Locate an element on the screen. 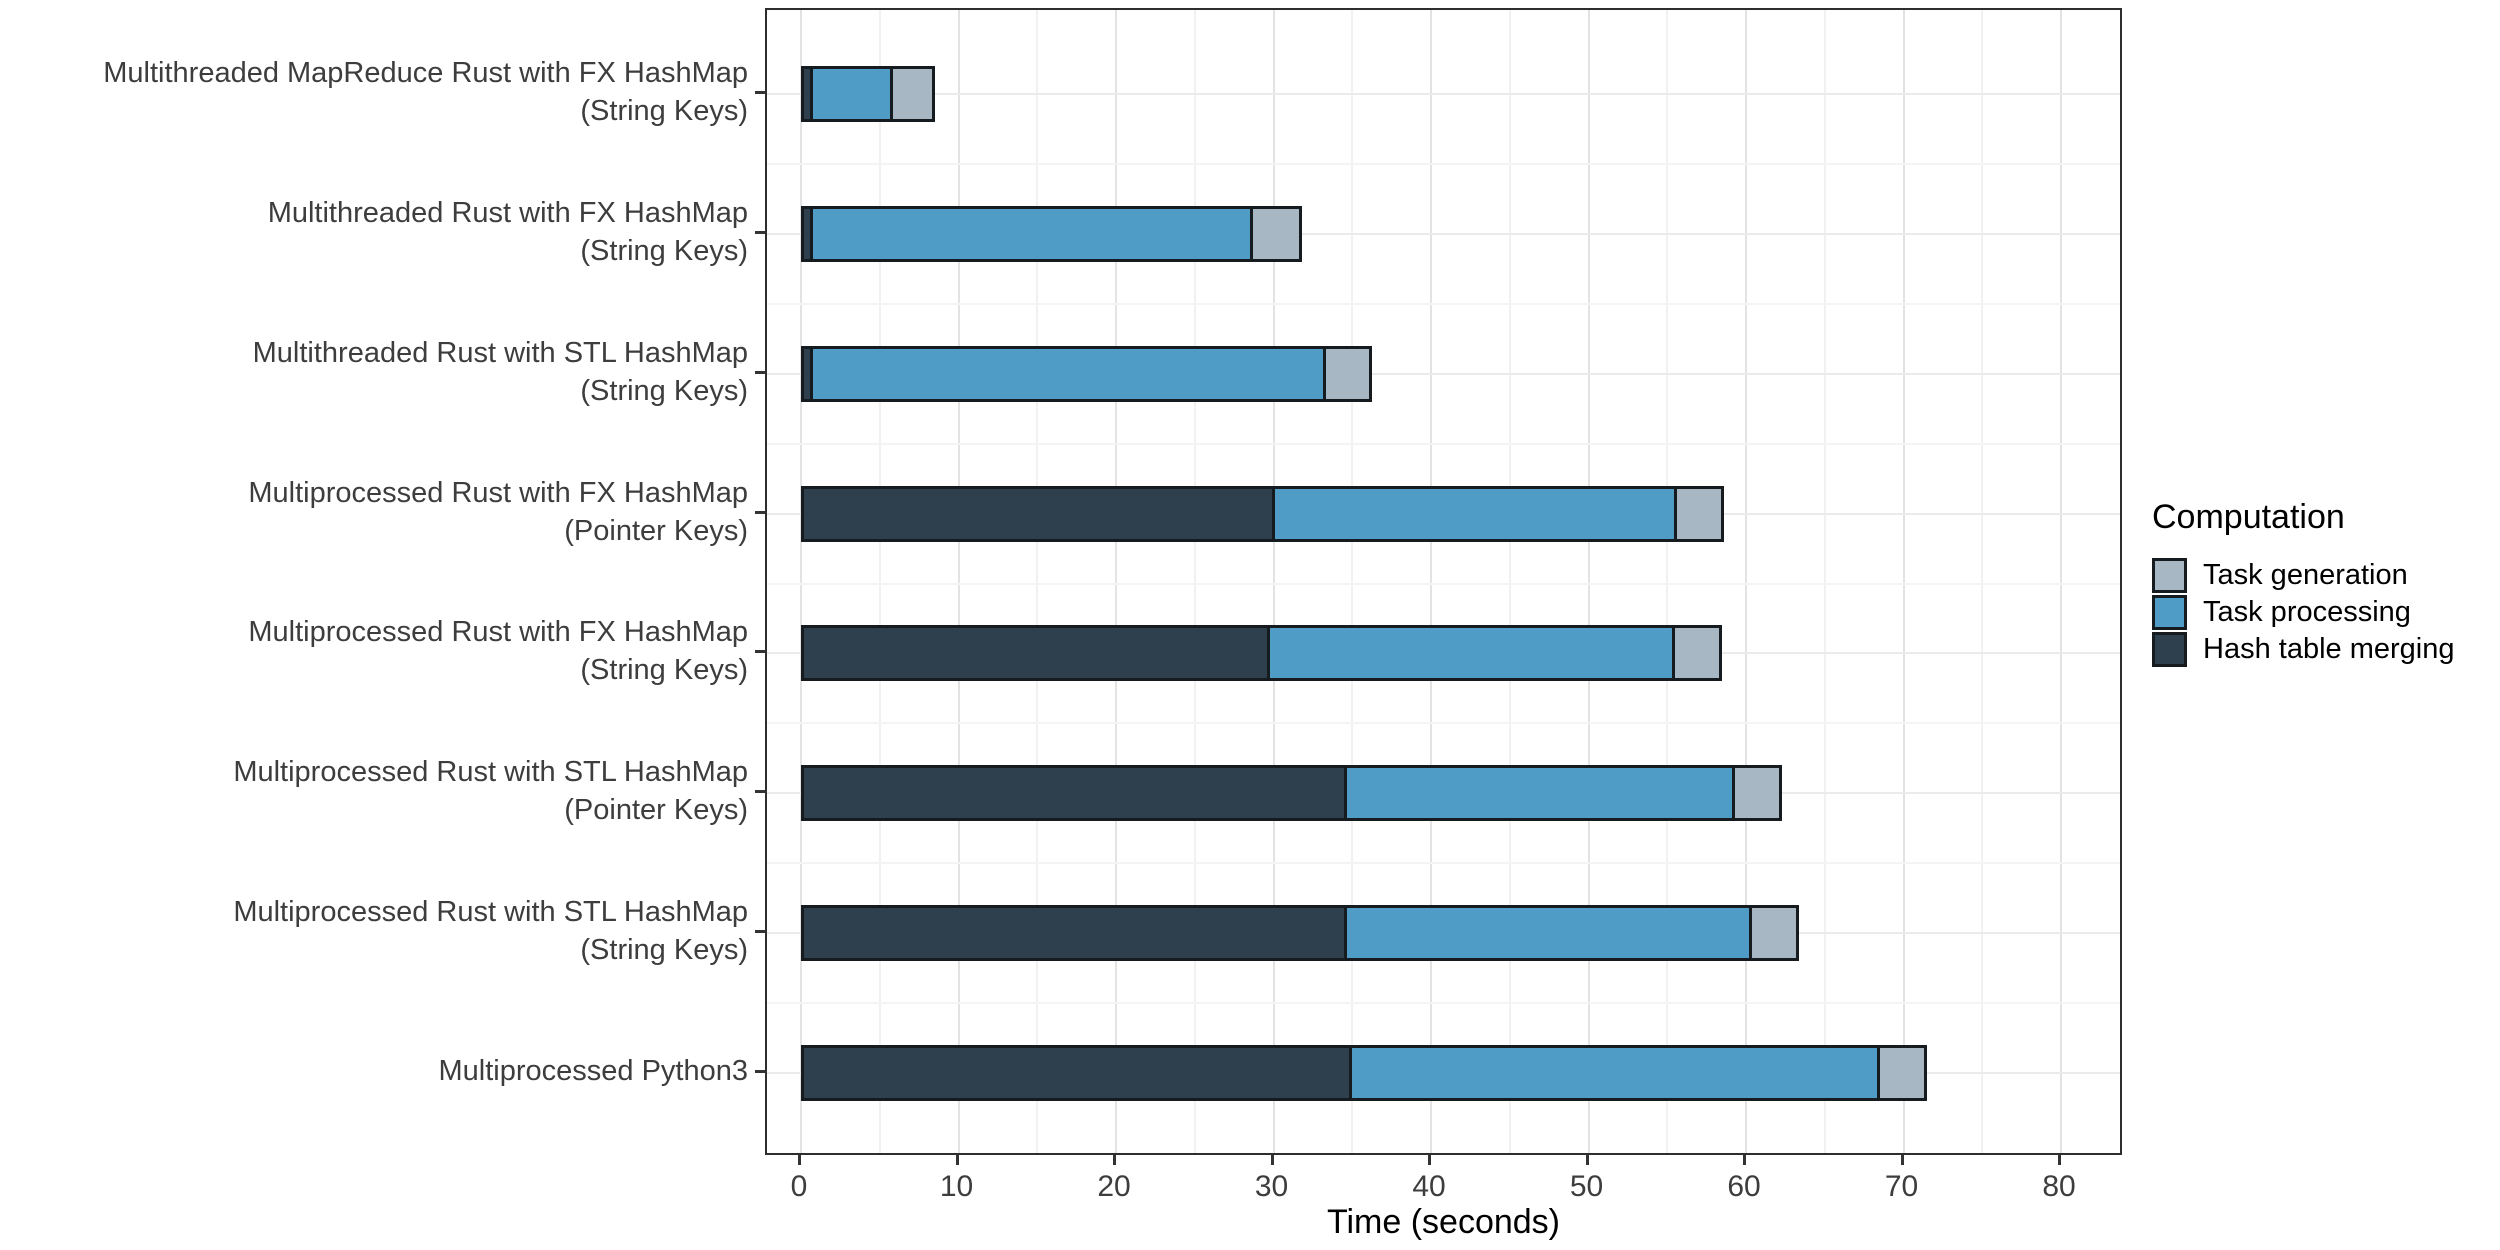 The height and width of the screenshot is (1250, 2500). x-tick-label: 0 is located at coordinates (799, 1186).